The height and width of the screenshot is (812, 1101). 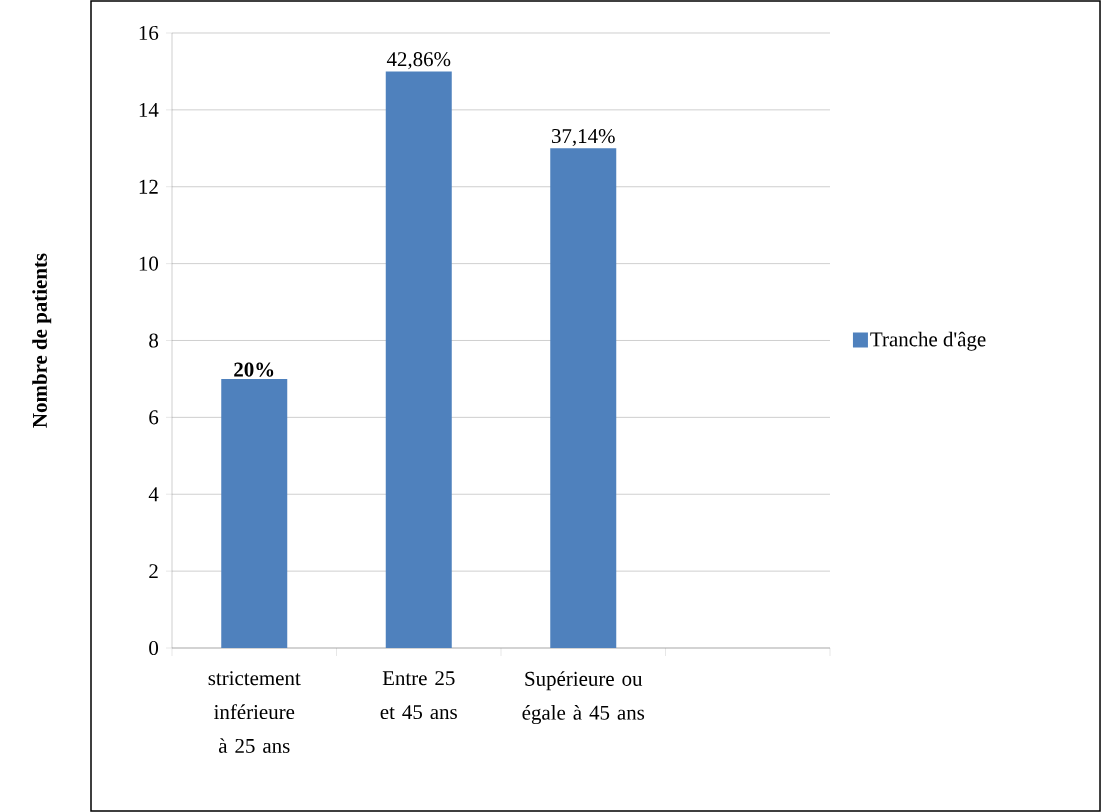 I want to click on x-tick-label: strictement inférieure à 25 ans, so click(x=254, y=712).